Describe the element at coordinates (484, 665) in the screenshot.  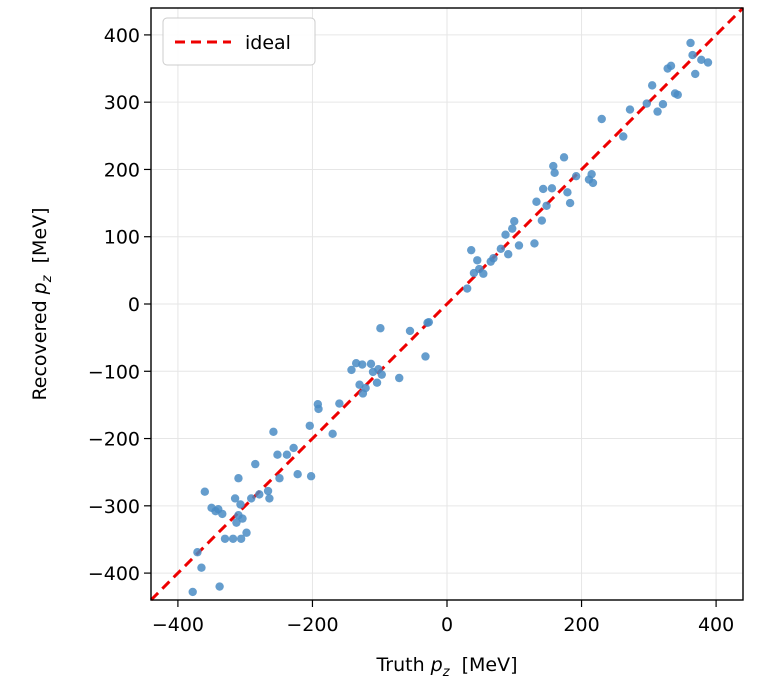
I see `x-axis-label-suffix: [MeV]` at that location.